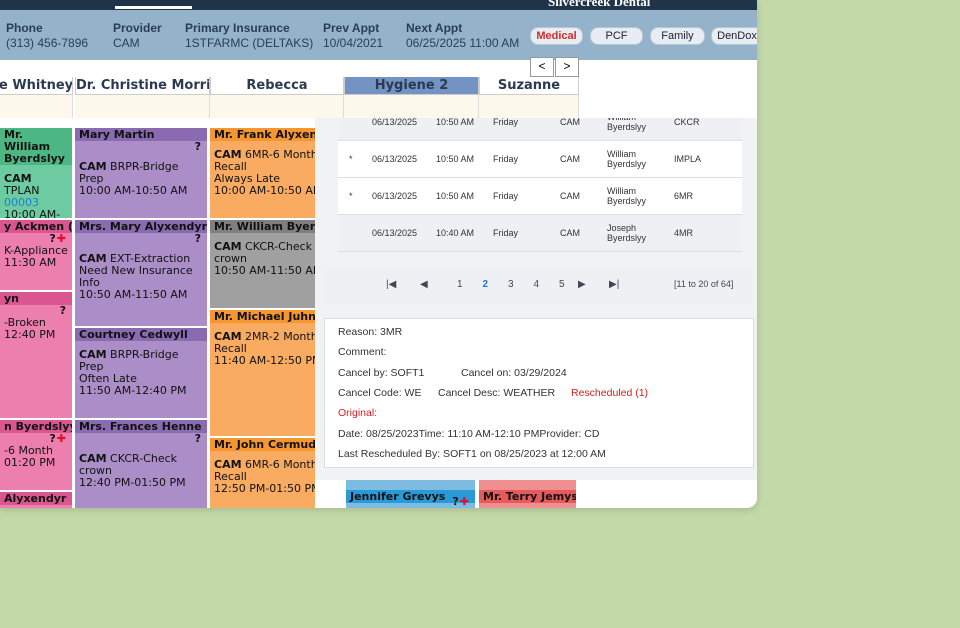  What do you see at coordinates (268, 360) in the screenshot?
I see `appt-text: 11:40 AM-12:50 PM` at bounding box center [268, 360].